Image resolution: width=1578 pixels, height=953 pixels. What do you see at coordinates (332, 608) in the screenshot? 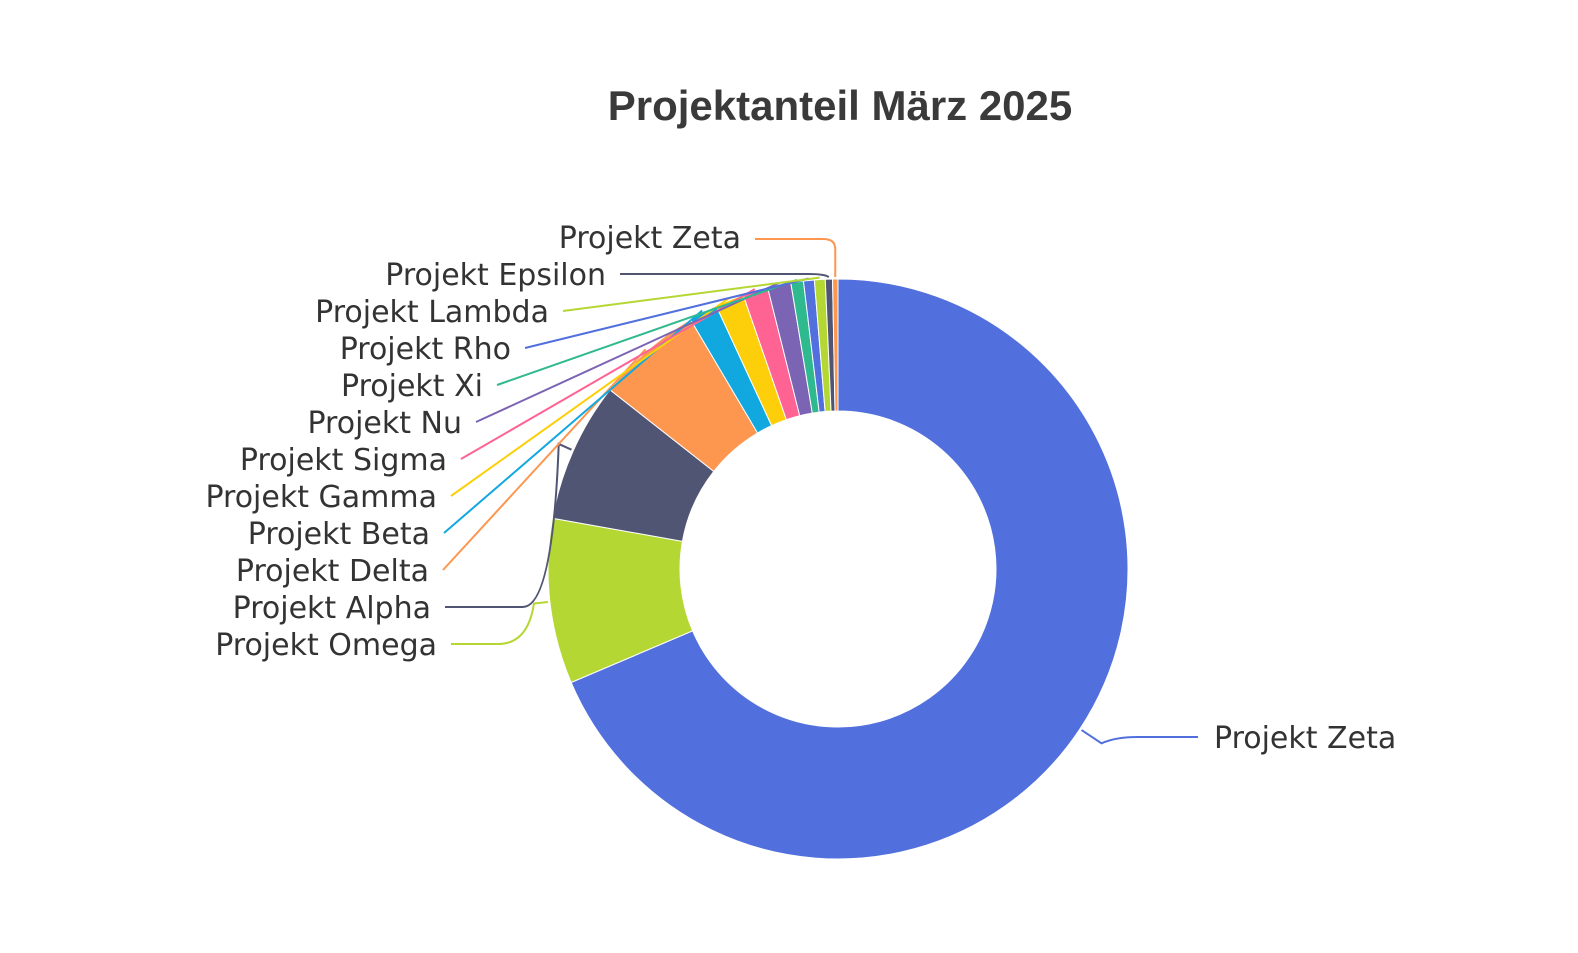
I see `slice-label-2: Projekt Alpha` at bounding box center [332, 608].